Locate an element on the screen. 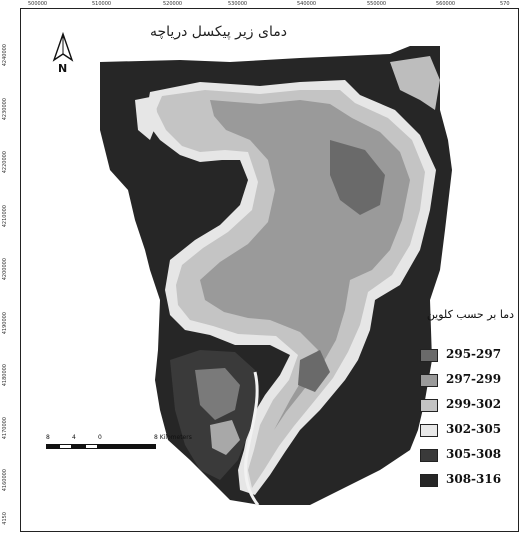  scale-tick-label: 4 is located at coordinates (74, 437).